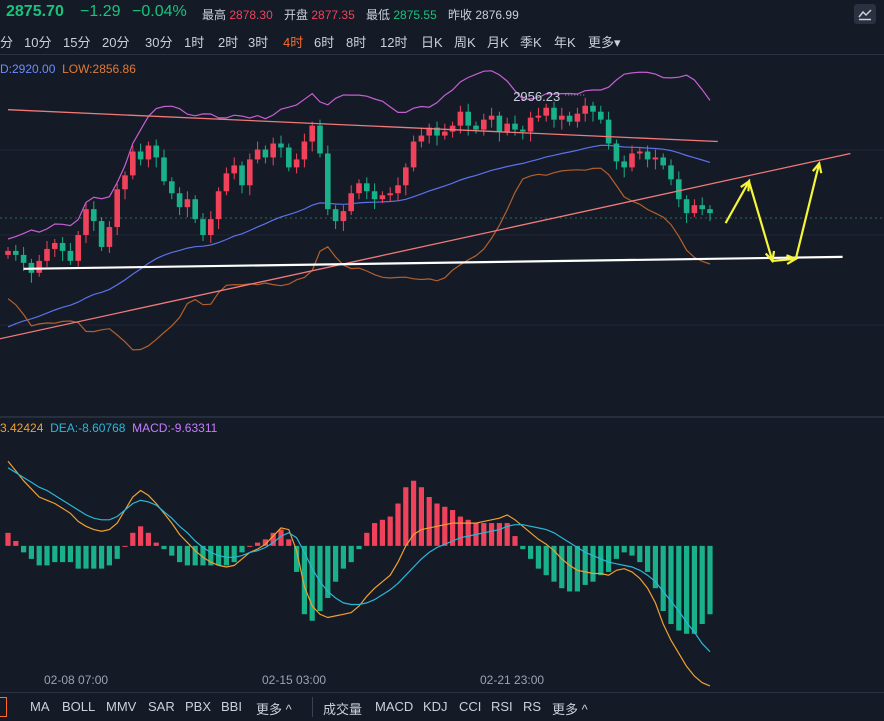 This screenshot has width=884, height=721. I want to click on period-tab-17: 更多▾, so click(604, 42).